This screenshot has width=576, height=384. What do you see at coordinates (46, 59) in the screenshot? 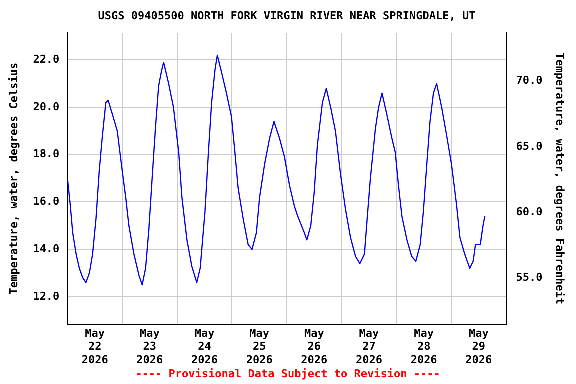
I see `y-tick-label: 22.0` at bounding box center [46, 59].